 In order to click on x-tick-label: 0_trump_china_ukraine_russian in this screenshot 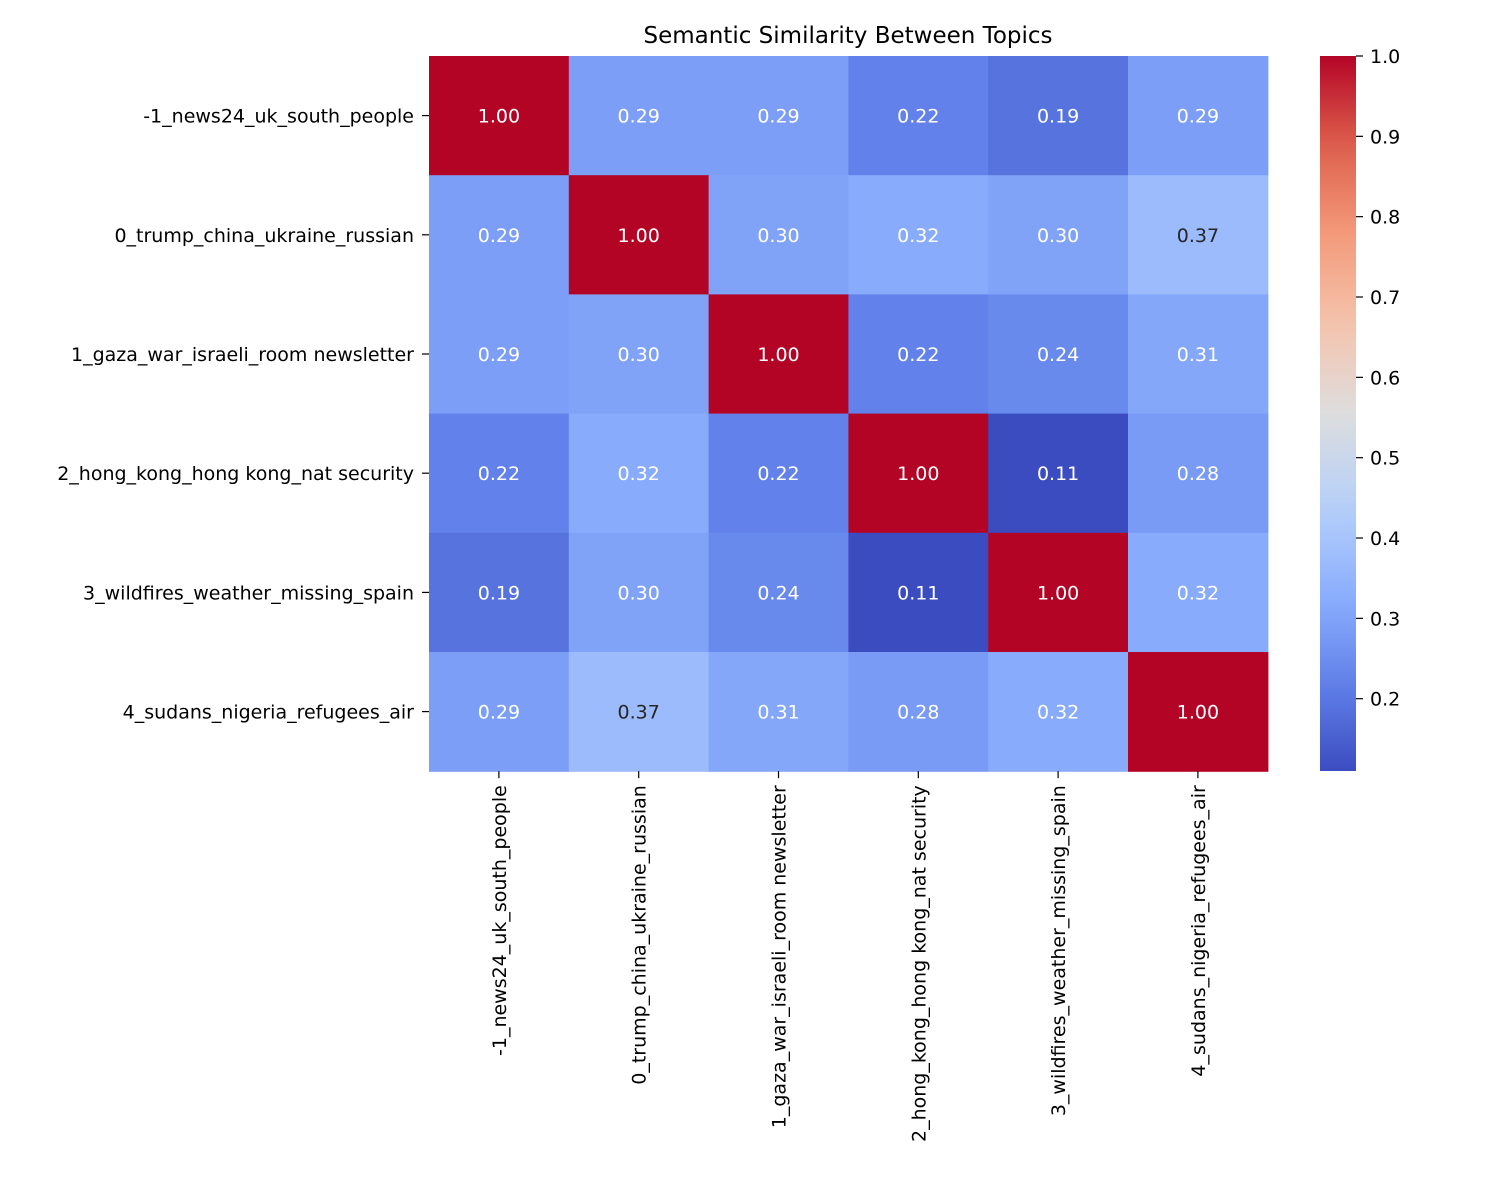, I will do `click(640, 935)`.